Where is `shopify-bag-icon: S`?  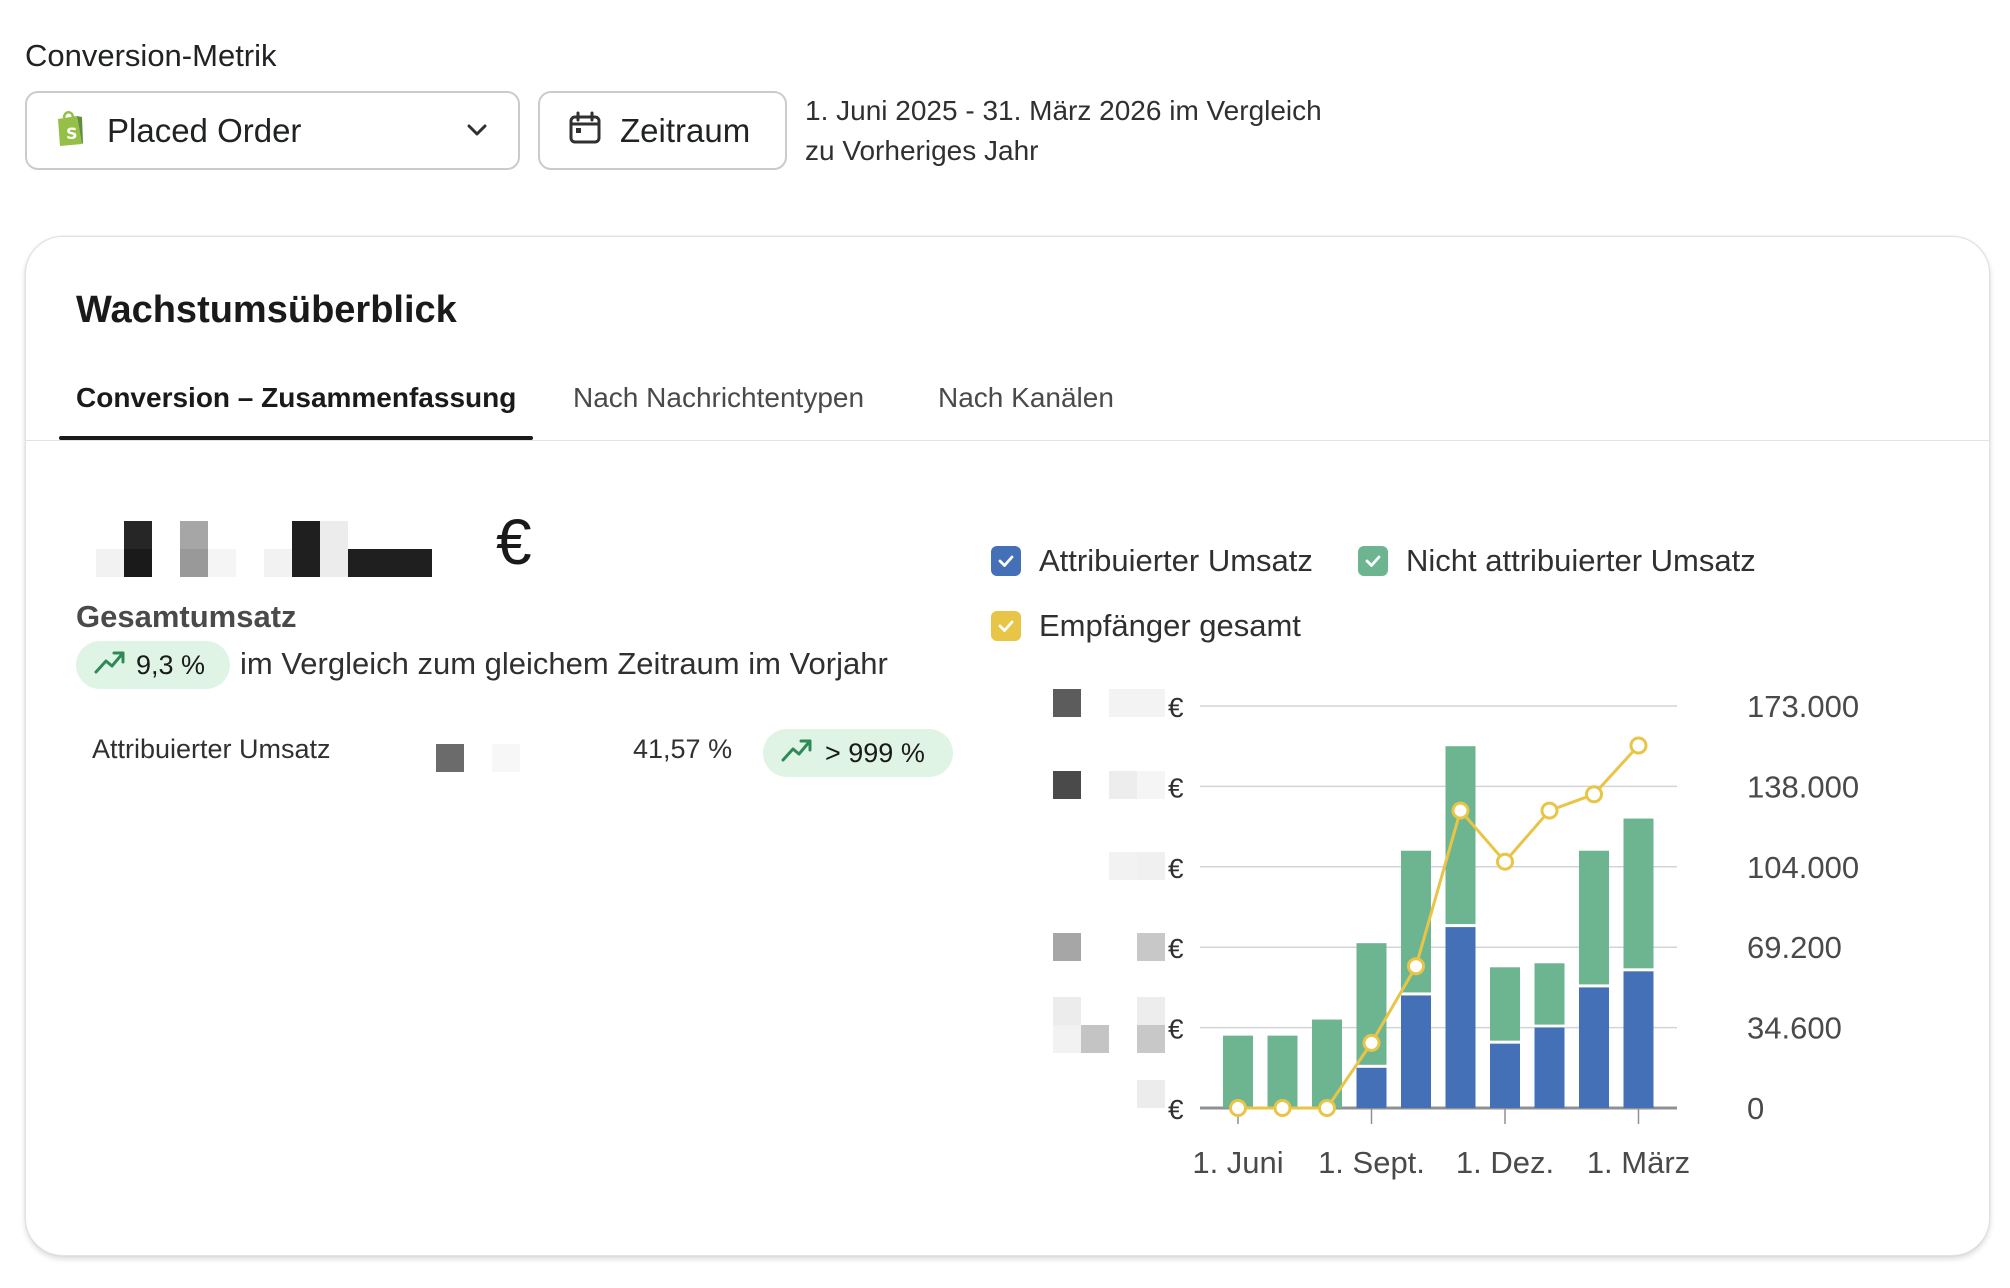 shopify-bag-icon: S is located at coordinates (70, 130).